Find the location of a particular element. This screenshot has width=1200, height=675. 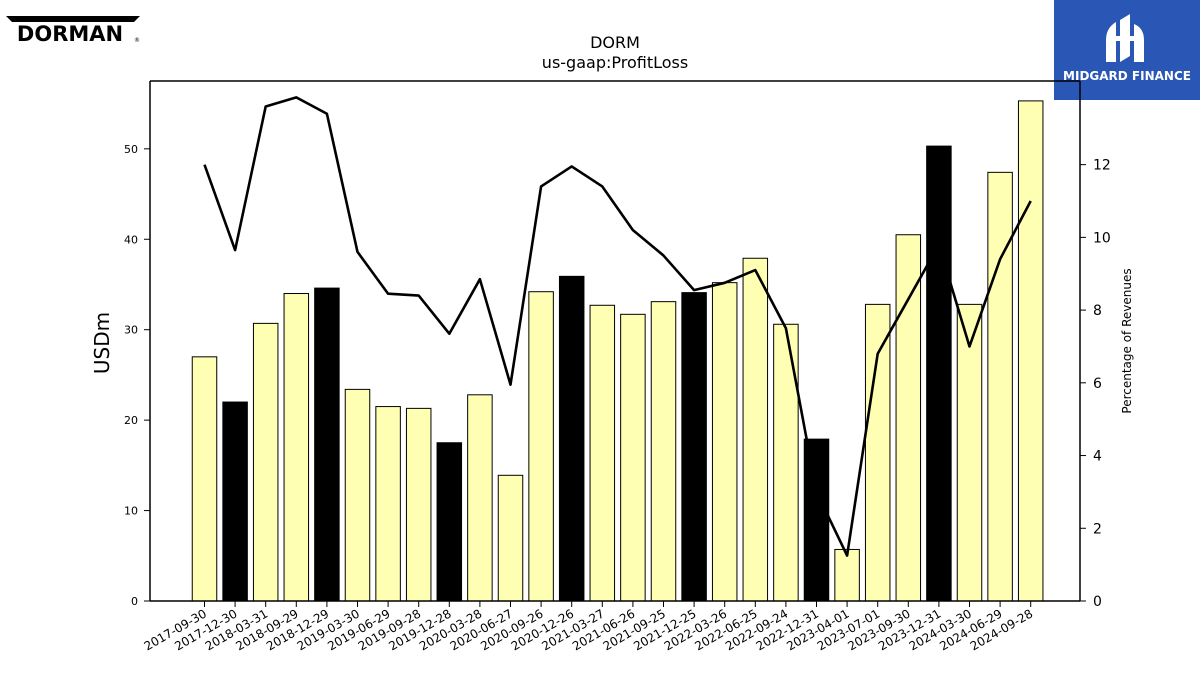

chart-subtitle: us-gaap:ProfitLoss is located at coordinates (615, 62).